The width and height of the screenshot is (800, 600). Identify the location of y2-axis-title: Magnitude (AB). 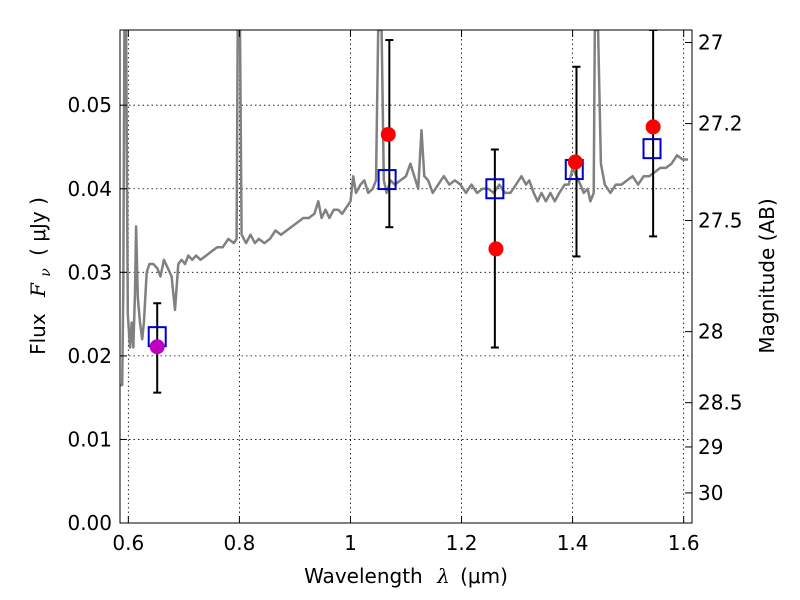
(767, 275).